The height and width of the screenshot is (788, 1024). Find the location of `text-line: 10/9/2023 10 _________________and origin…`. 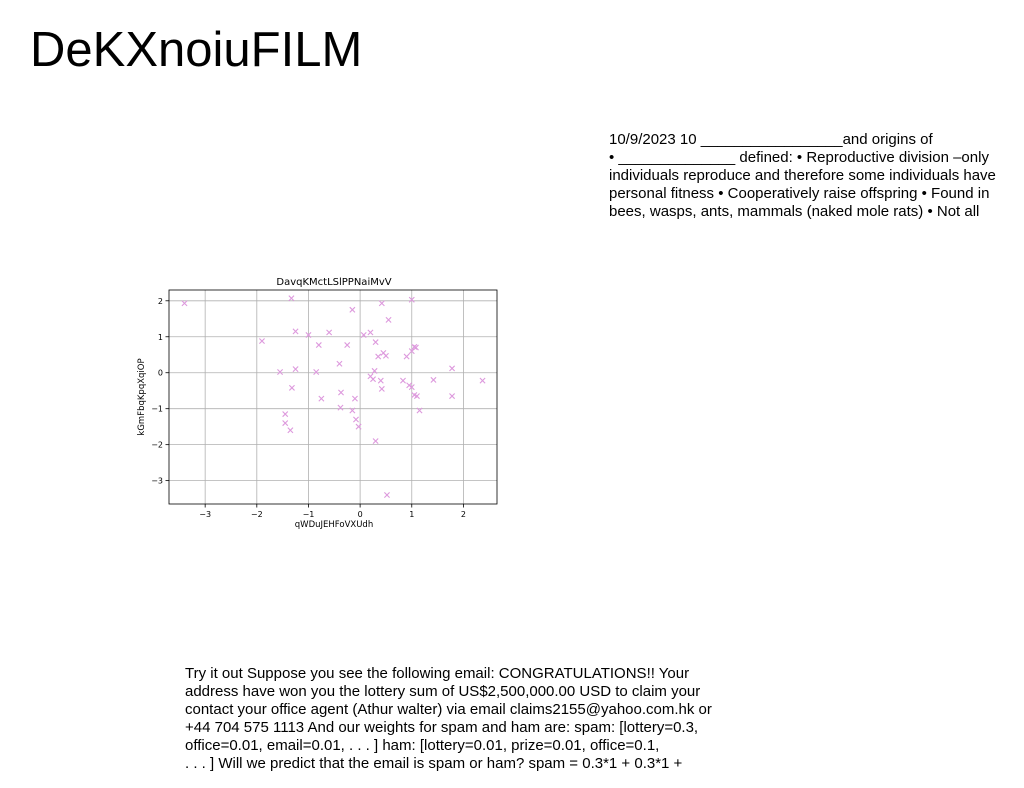

text-line: 10/9/2023 10 _________________and origin… is located at coordinates (771, 139).